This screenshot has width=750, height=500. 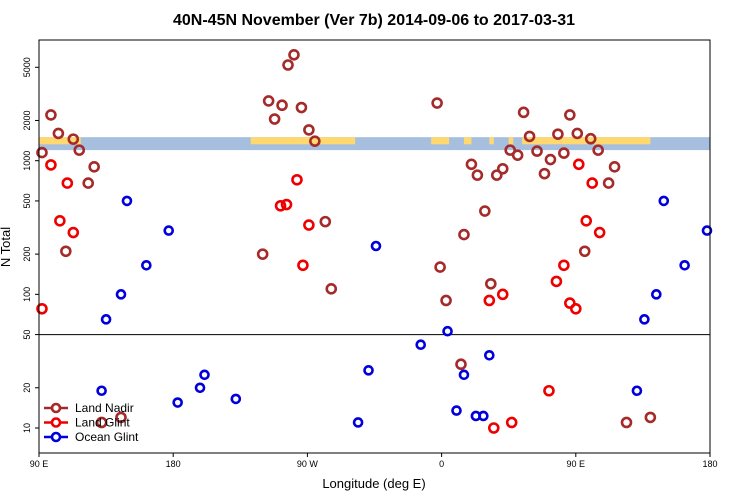 I want to click on y-tick-label: 10, so click(x=27, y=428).